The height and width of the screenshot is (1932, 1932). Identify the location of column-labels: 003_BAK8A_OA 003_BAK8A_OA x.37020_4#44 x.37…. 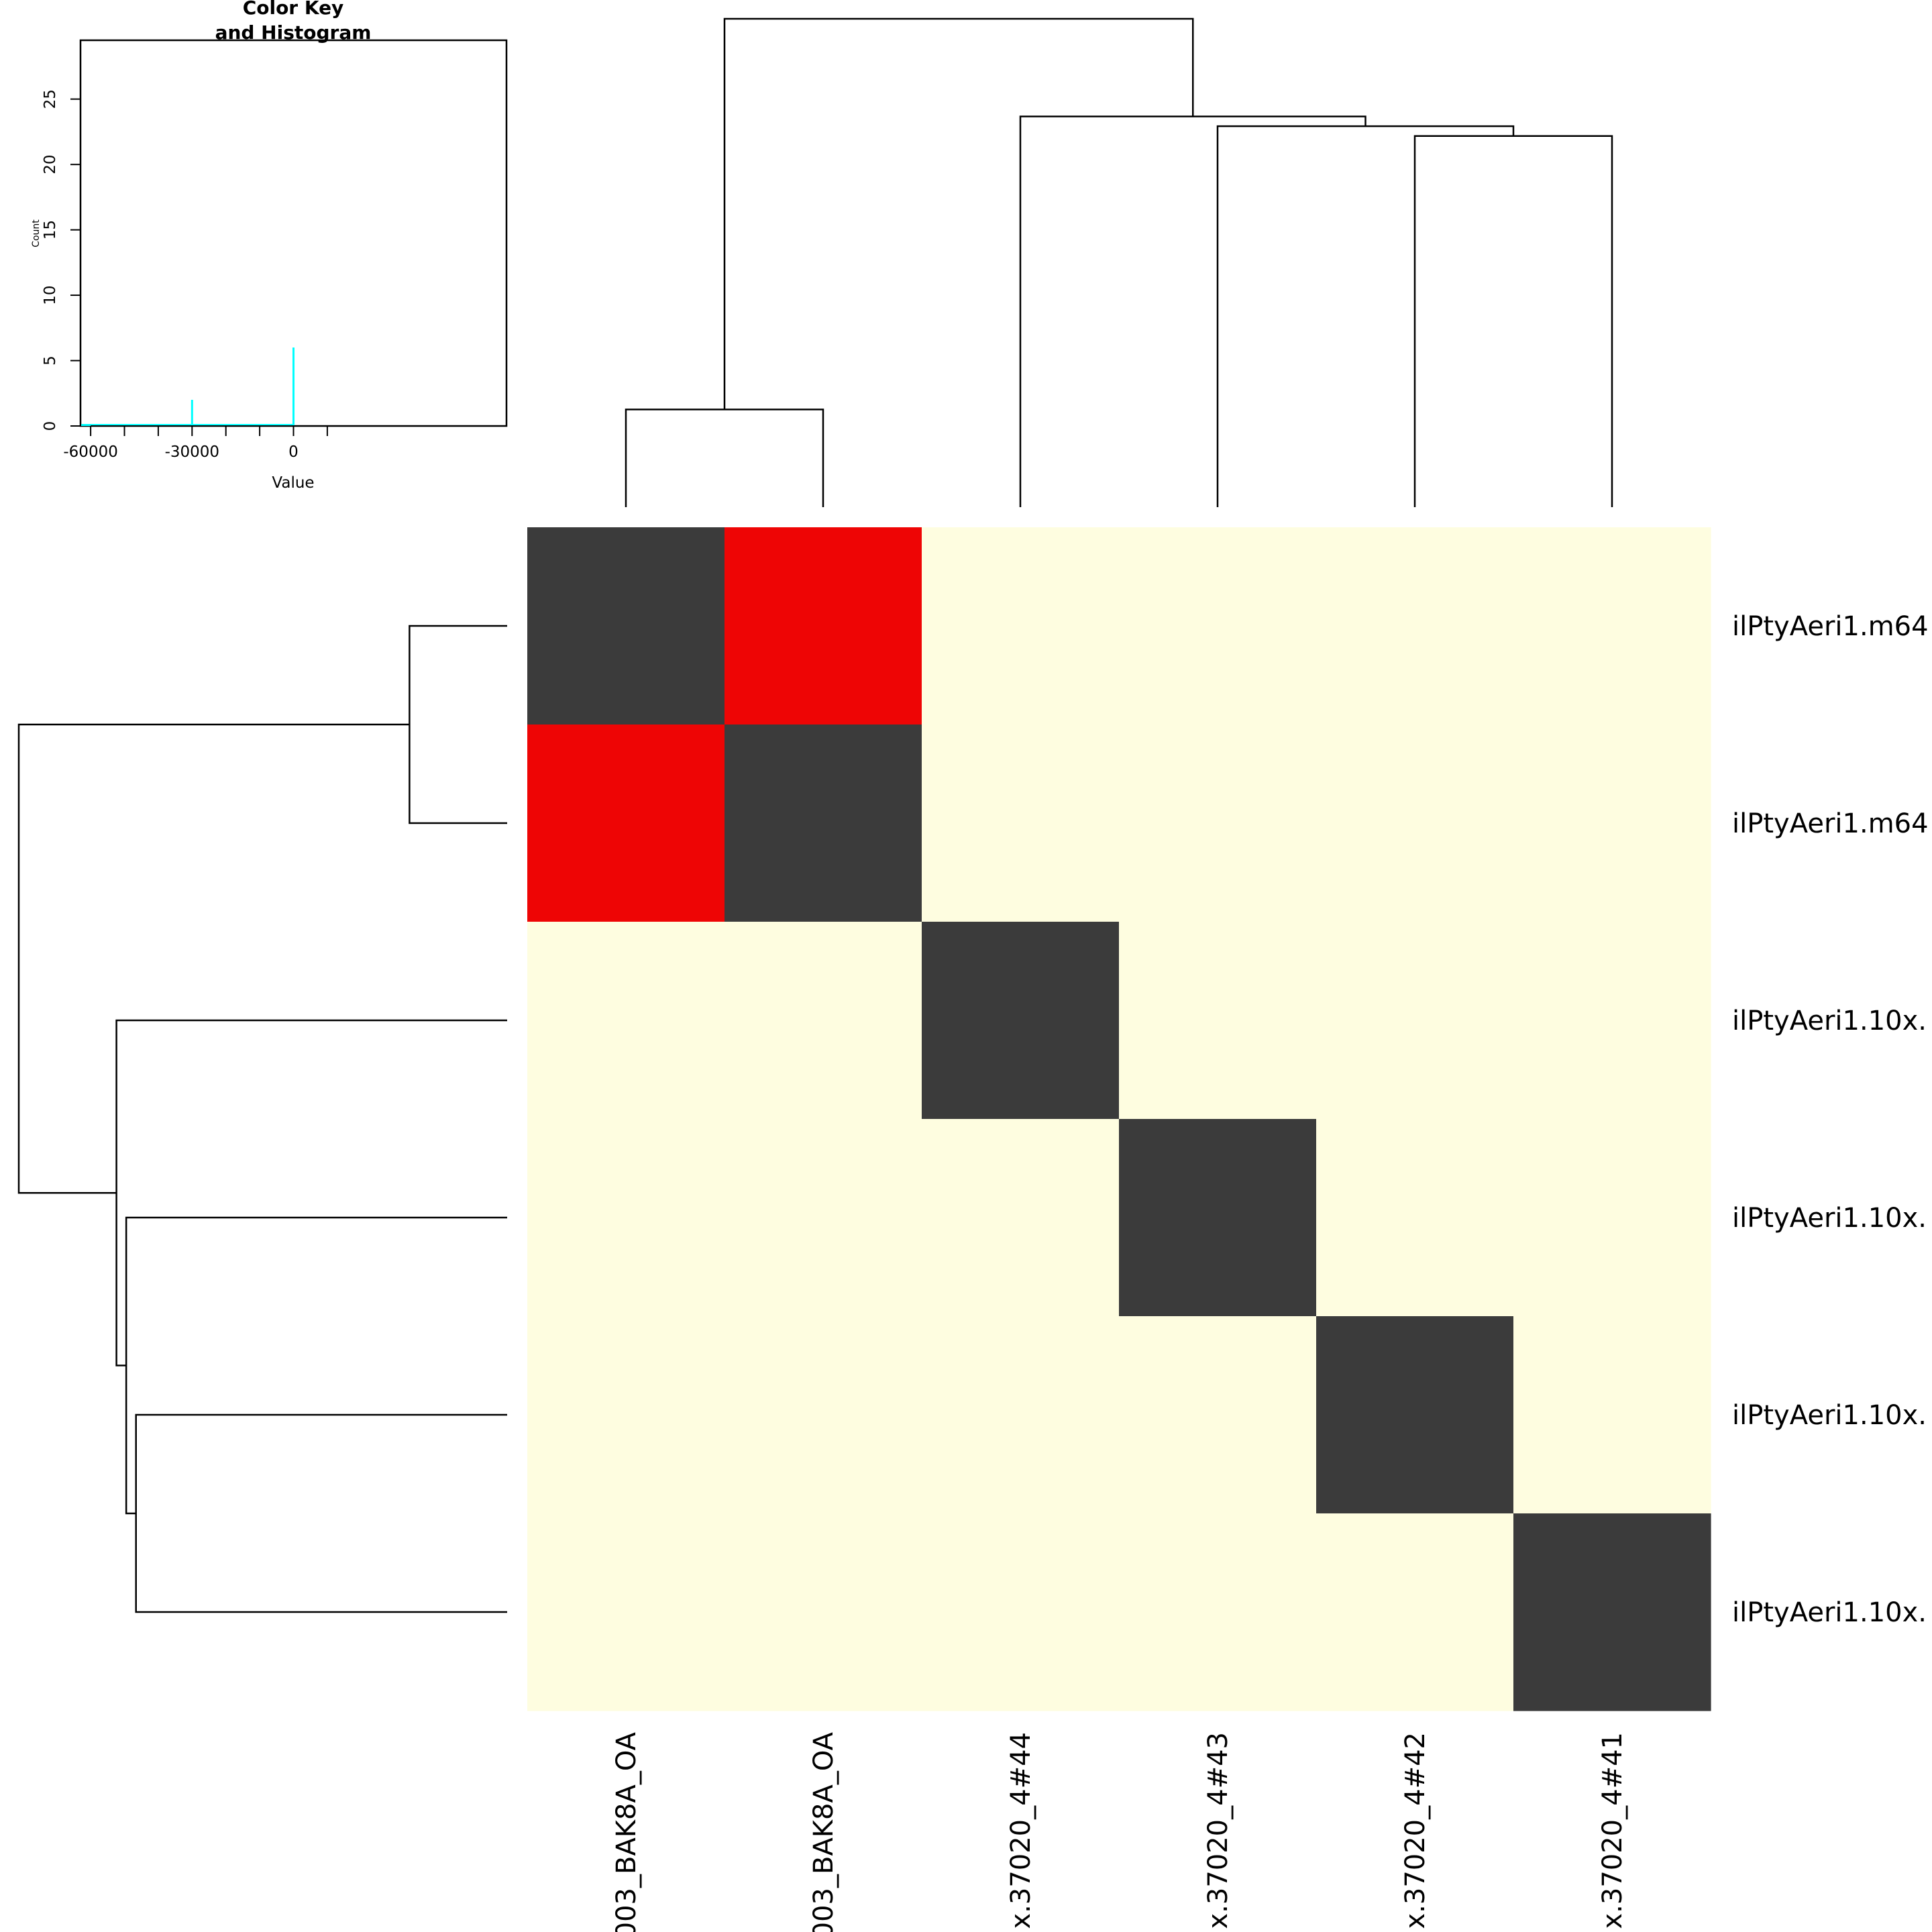
(1119, 1831).